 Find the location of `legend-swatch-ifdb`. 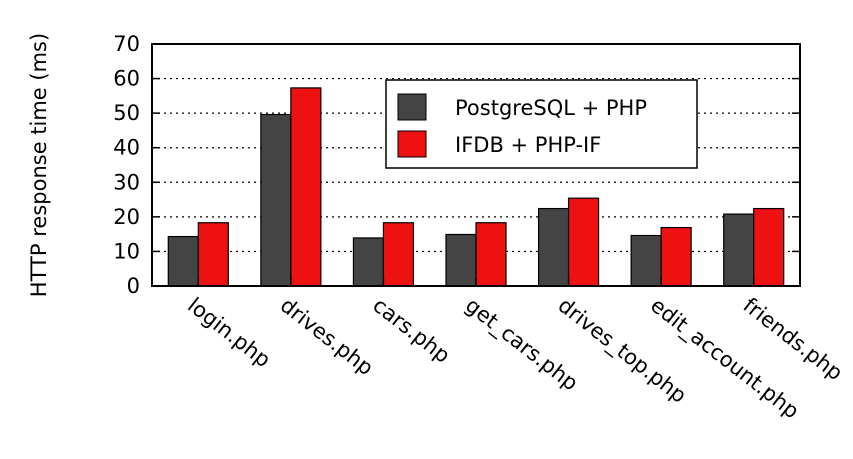

legend-swatch-ifdb is located at coordinates (412, 144).